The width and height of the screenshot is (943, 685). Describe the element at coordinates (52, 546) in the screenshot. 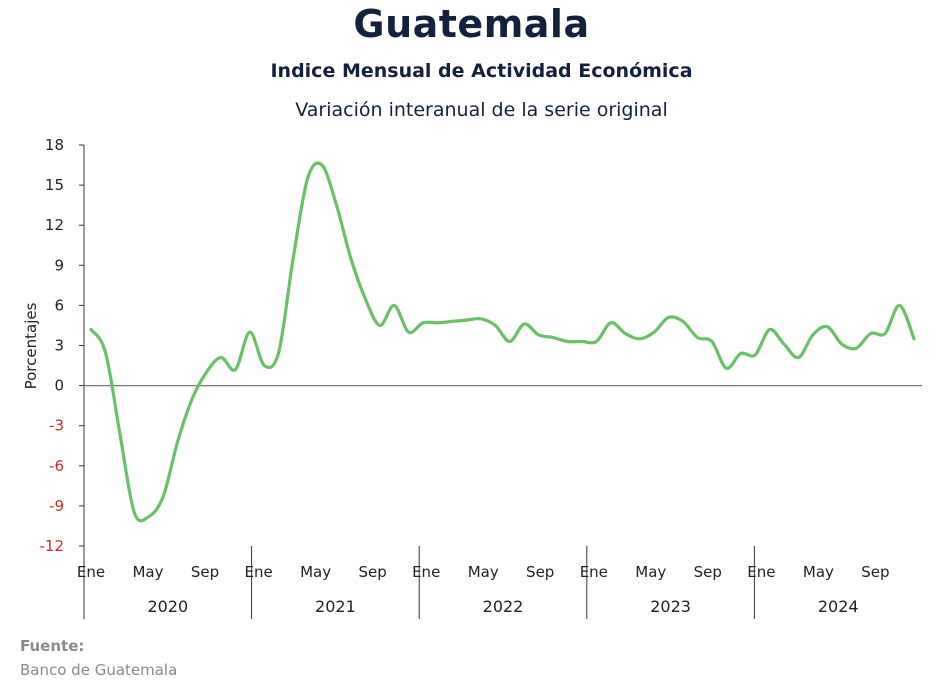

I see `y-tick-label: -12` at that location.